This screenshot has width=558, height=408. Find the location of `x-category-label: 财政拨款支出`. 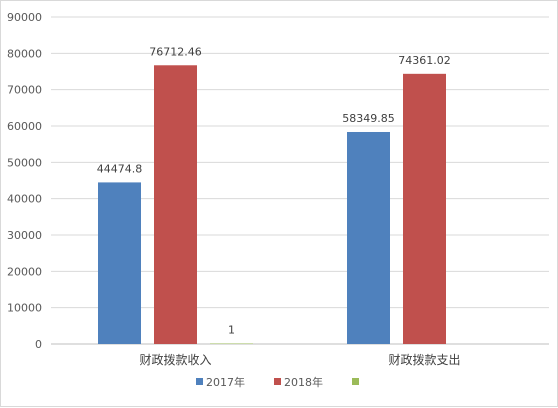

x-category-label: 财政拨款支出 is located at coordinates (424, 360).